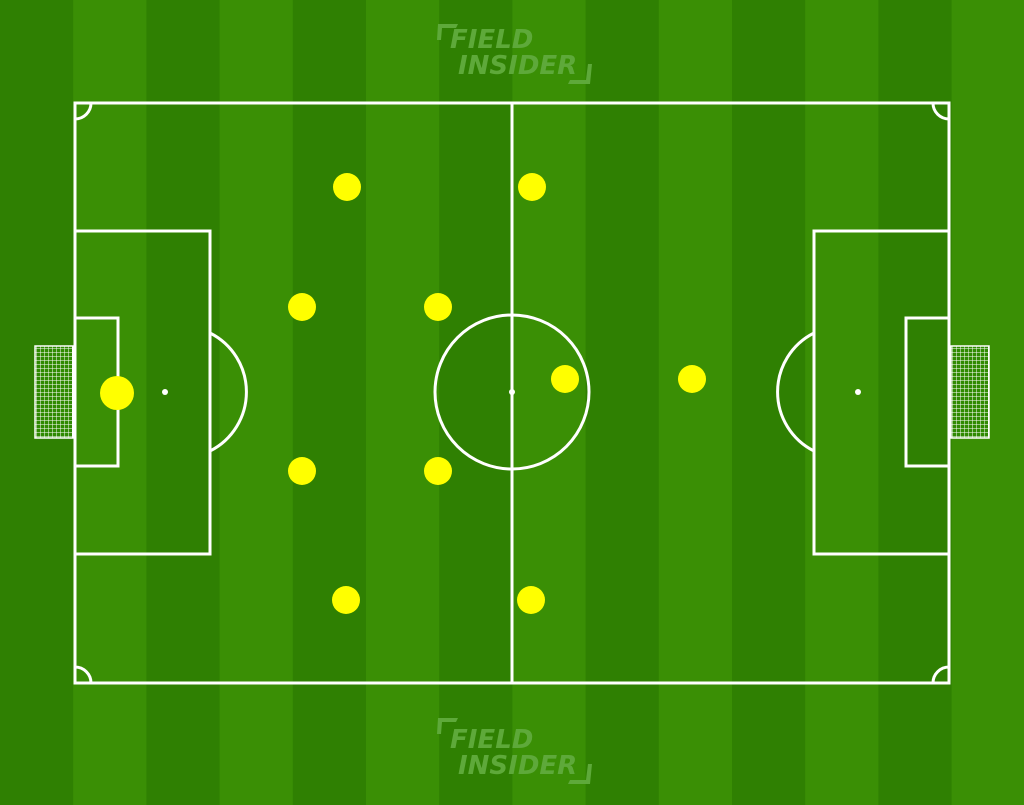 Image resolution: width=1024 pixels, height=805 pixels. I want to click on right-penalty-spot, so click(858, 392).